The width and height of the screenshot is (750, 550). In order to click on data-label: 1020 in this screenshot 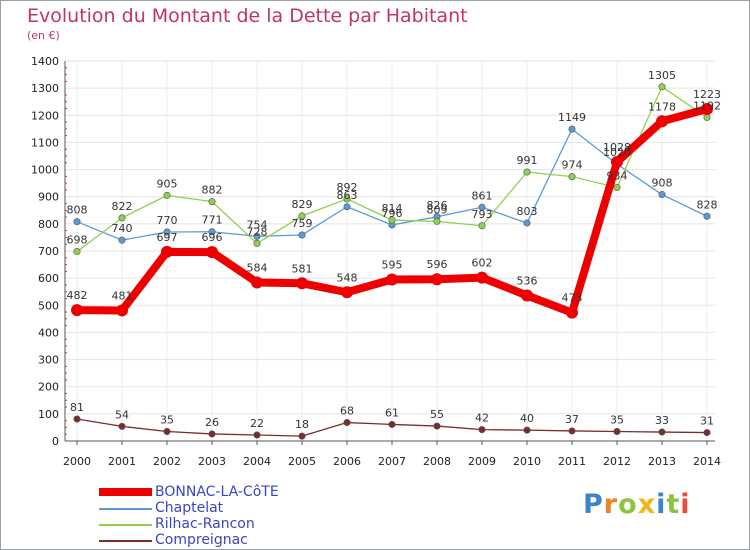, I will do `click(617, 152)`.